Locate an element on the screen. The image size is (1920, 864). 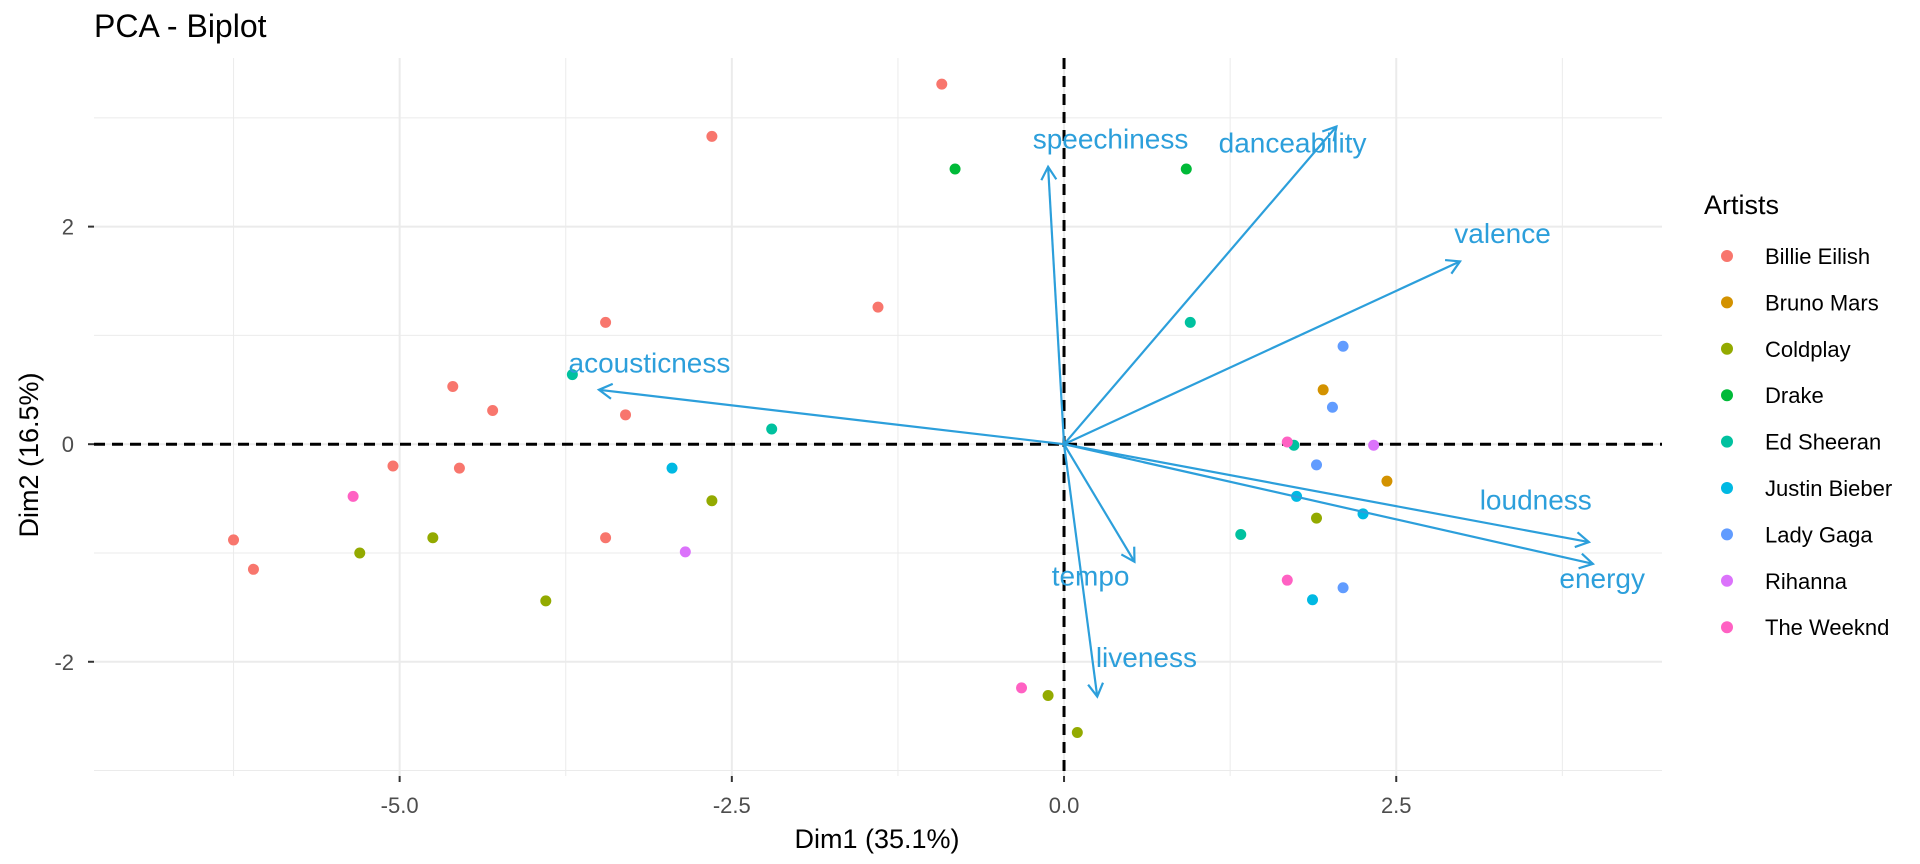
arrow-label-liveness: liveness is located at coordinates (1146, 657).